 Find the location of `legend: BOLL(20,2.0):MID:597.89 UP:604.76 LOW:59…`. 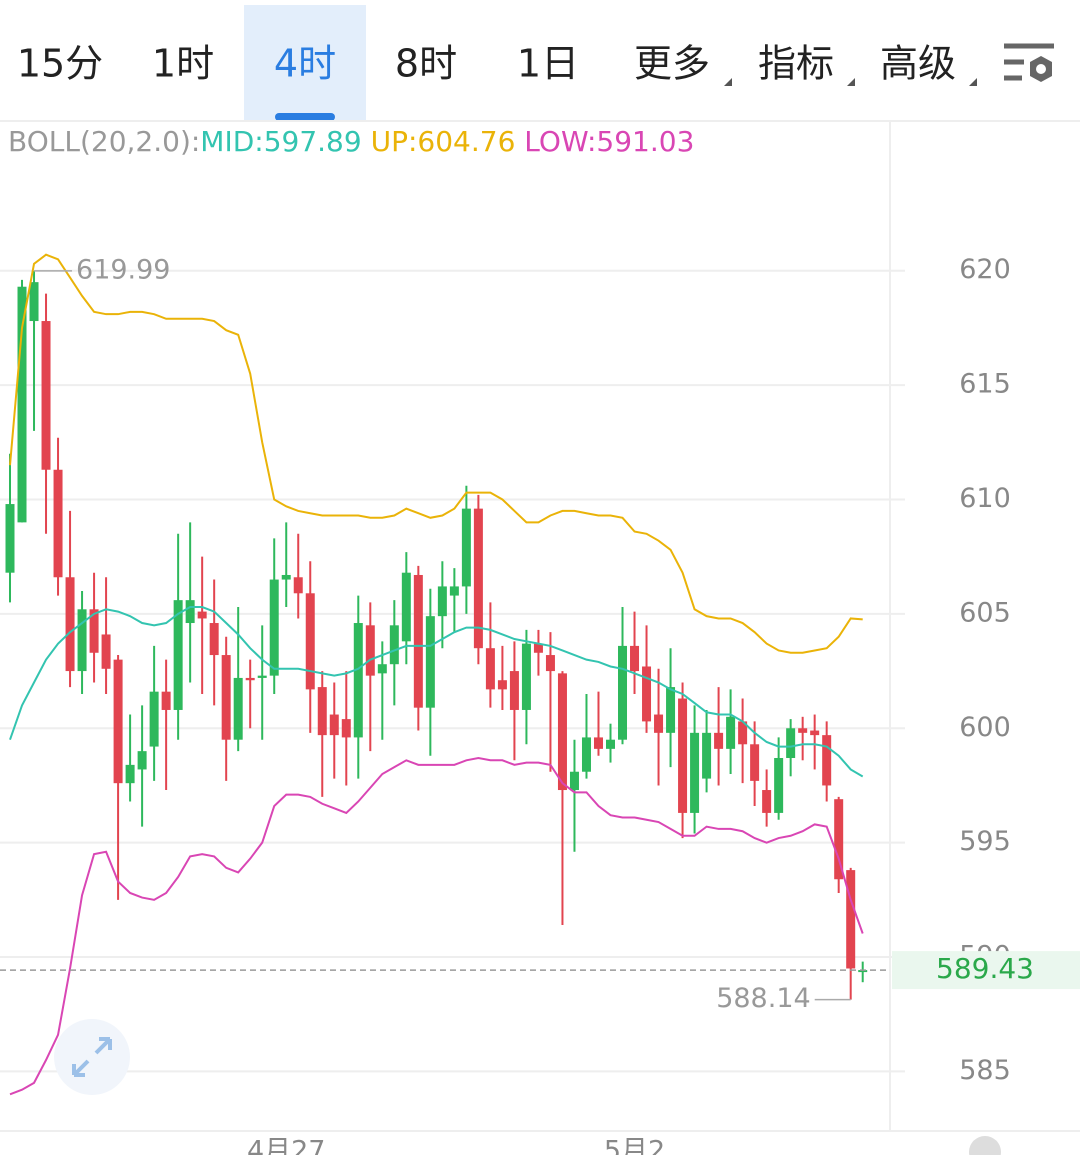

legend: BOLL(20,2.0):MID:597.89 UP:604.76 LOW:59… is located at coordinates (351, 141).